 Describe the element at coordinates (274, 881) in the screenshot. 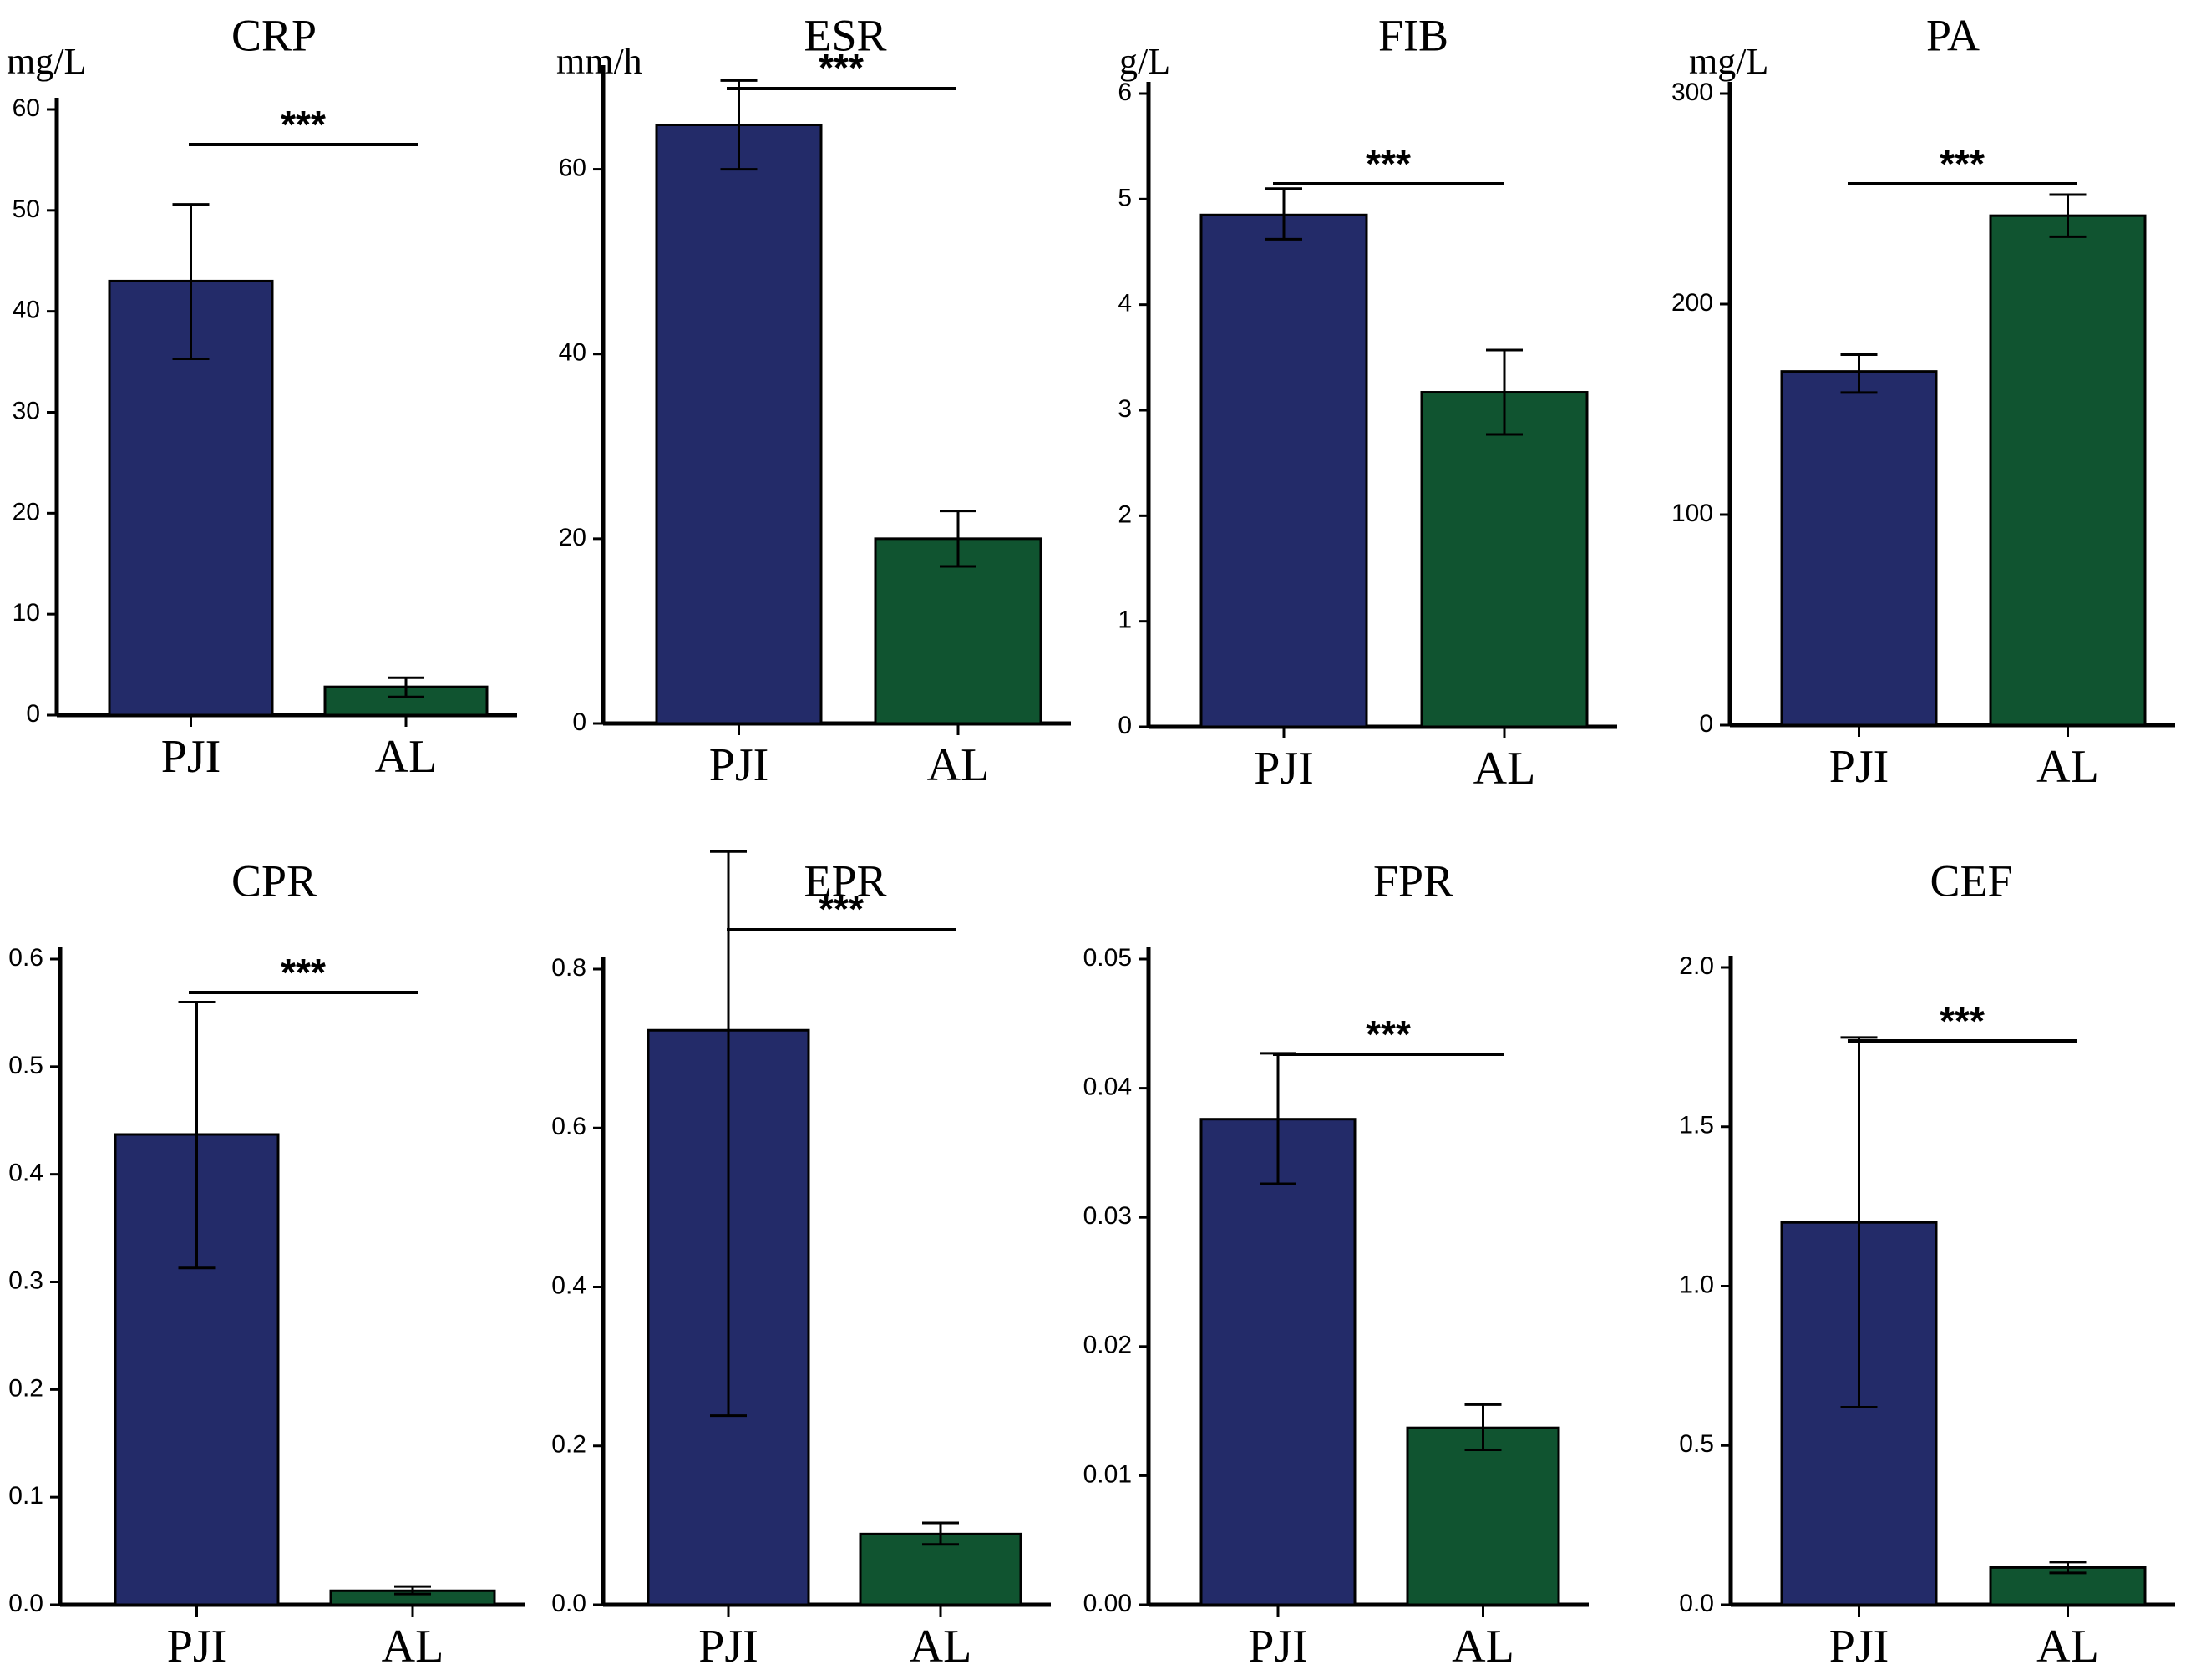

I see `chart-title: CPR` at that location.